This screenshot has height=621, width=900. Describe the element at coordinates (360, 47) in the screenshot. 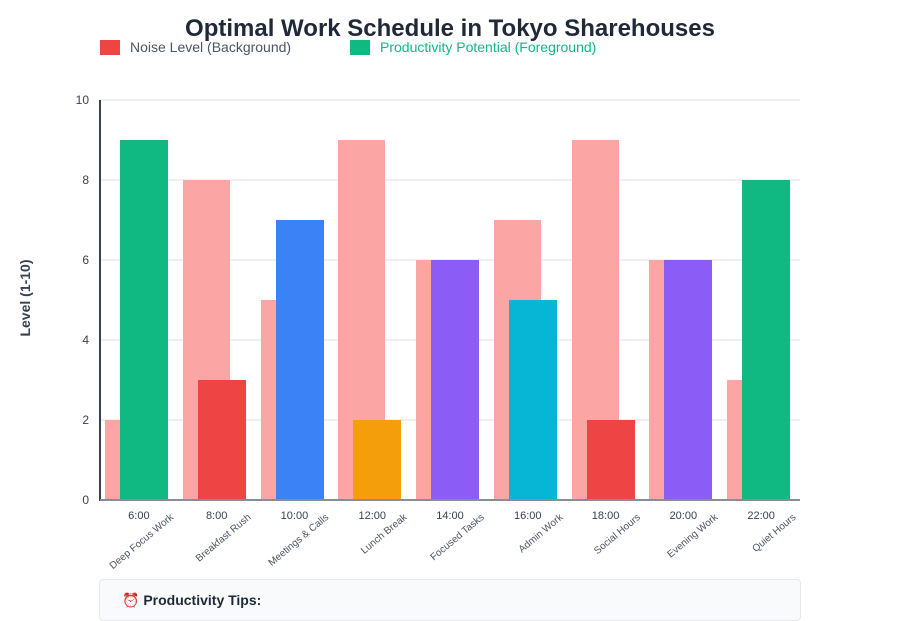

I see `legend-swatch-productivity` at that location.